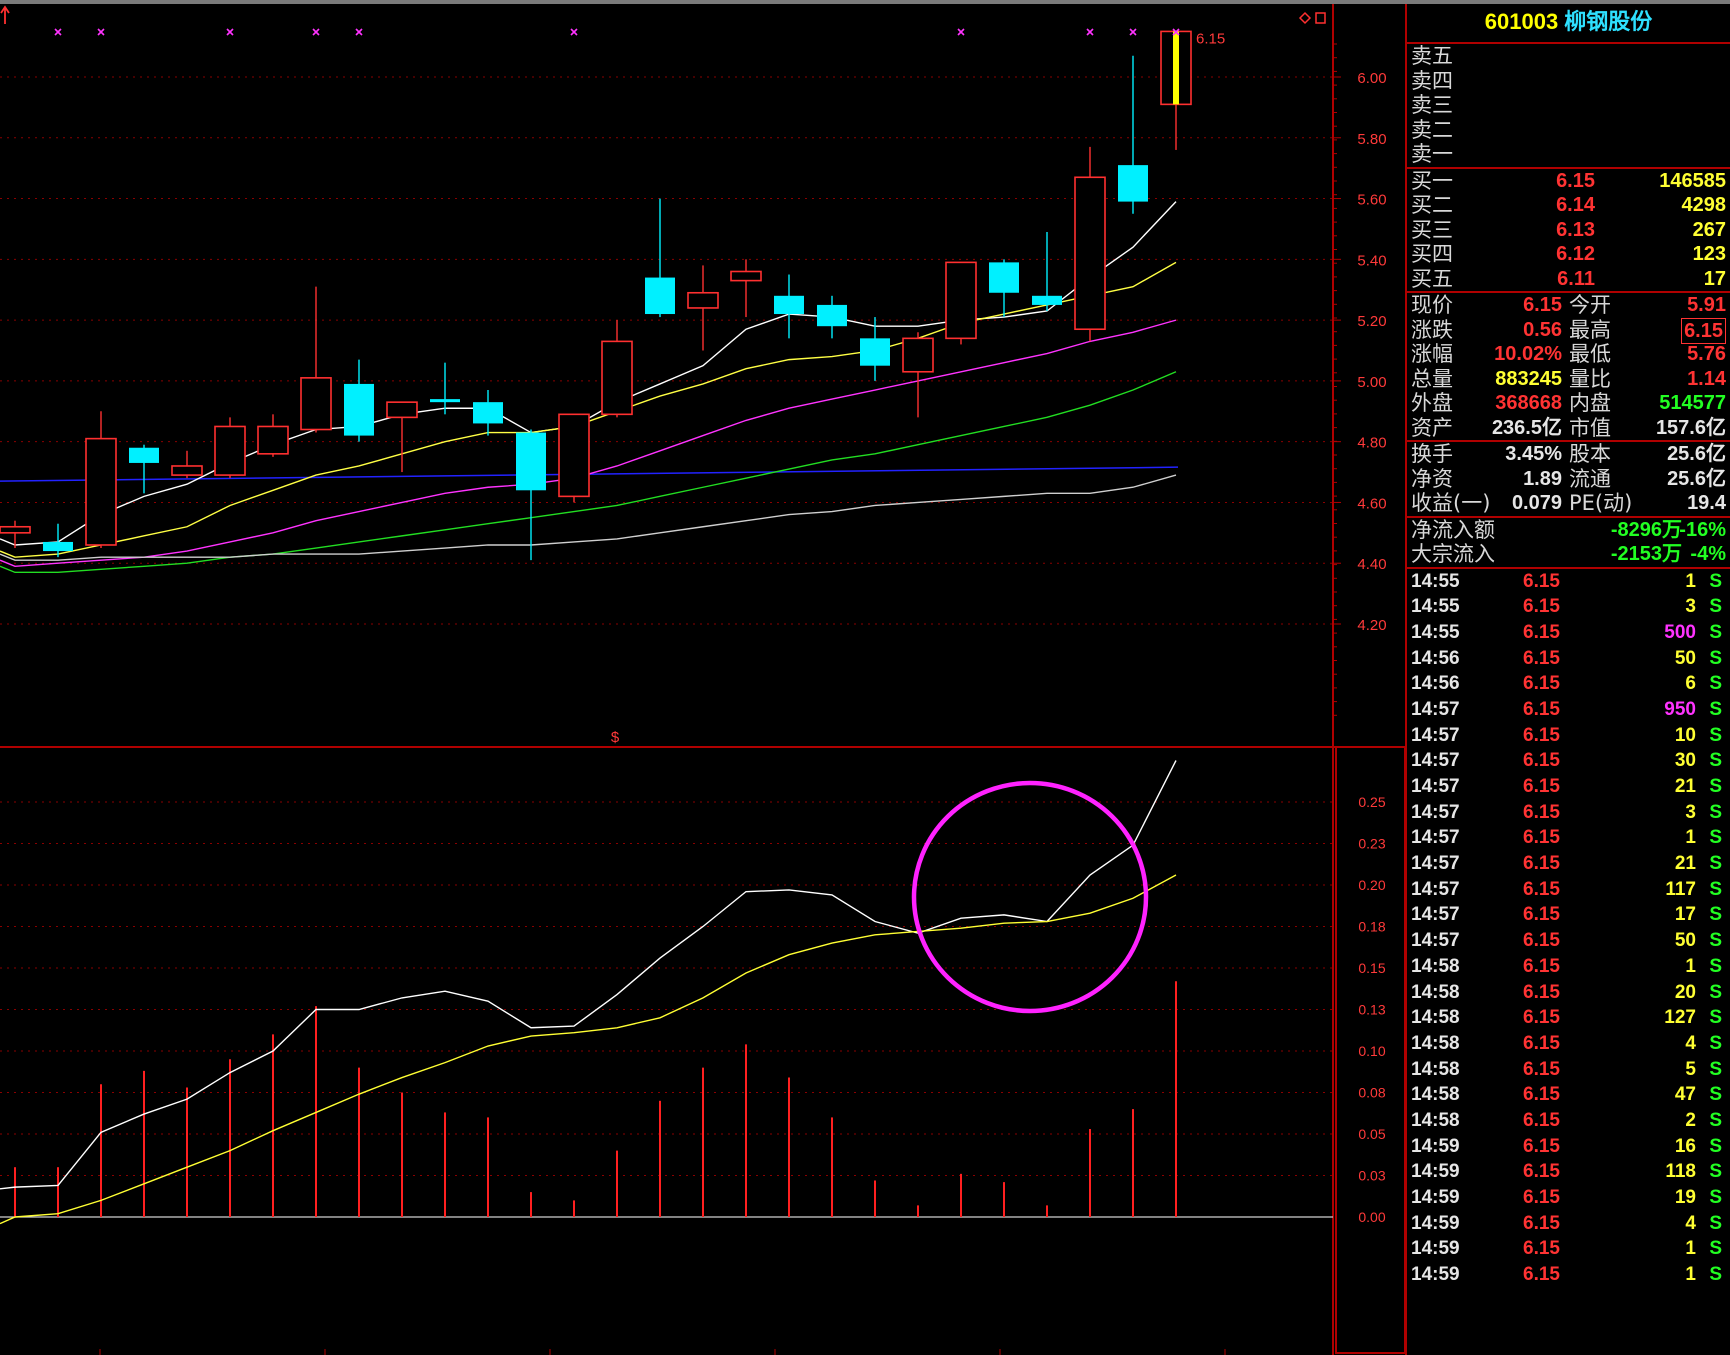 The width and height of the screenshot is (1730, 1355). What do you see at coordinates (1601, 503) in the screenshot?
I see `fundamental-label: PE(动)` at bounding box center [1601, 503].